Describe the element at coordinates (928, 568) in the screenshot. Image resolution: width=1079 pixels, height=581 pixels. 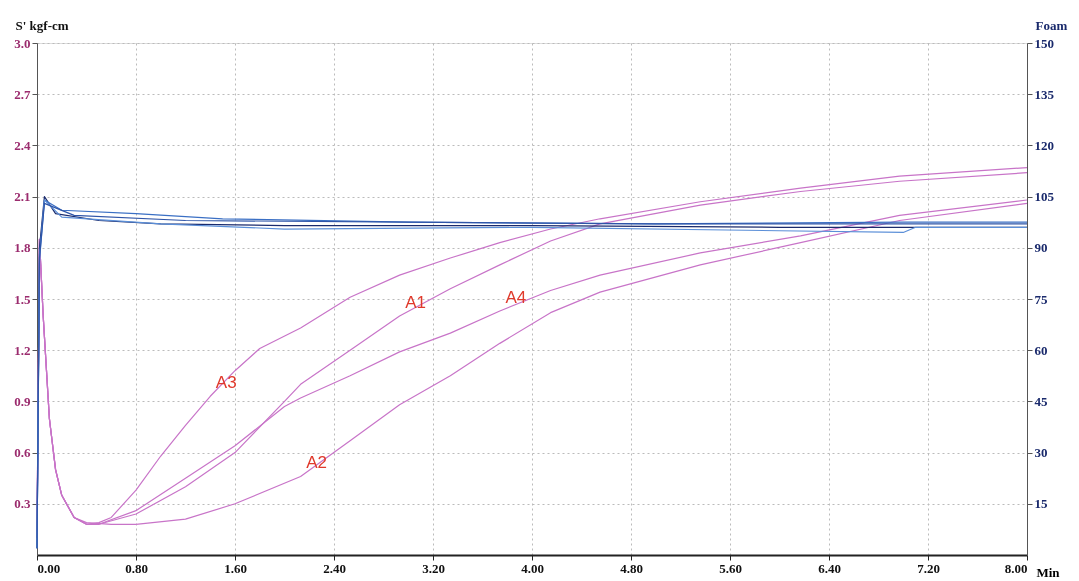
I see `x-tick-label: 7.20` at that location.